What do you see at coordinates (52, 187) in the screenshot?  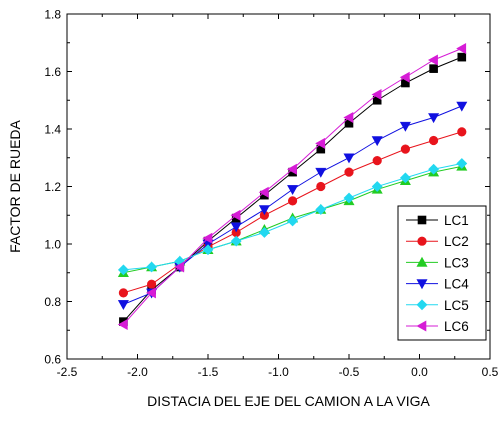 I see `y-tick-label: 1.2` at bounding box center [52, 187].